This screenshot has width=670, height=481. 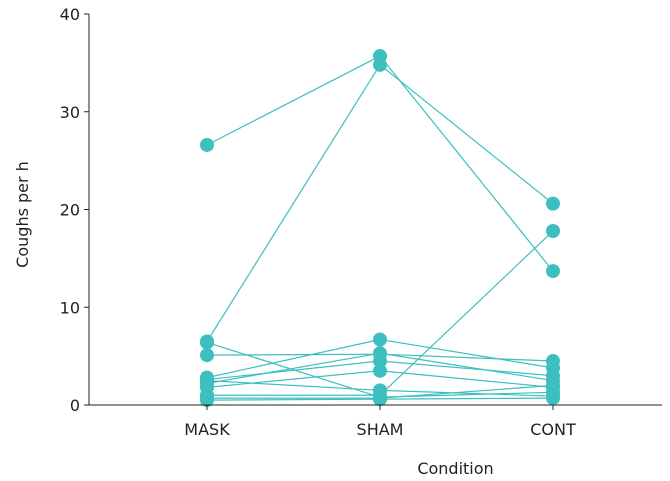 I want to click on y-tick-label: 40, so click(x=70, y=14).